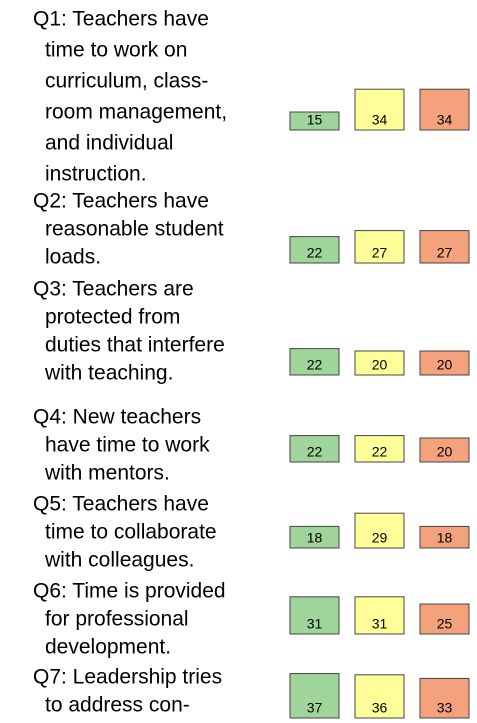  Describe the element at coordinates (121, 201) in the screenshot. I see `question-label: Q2: Teachers have` at that location.